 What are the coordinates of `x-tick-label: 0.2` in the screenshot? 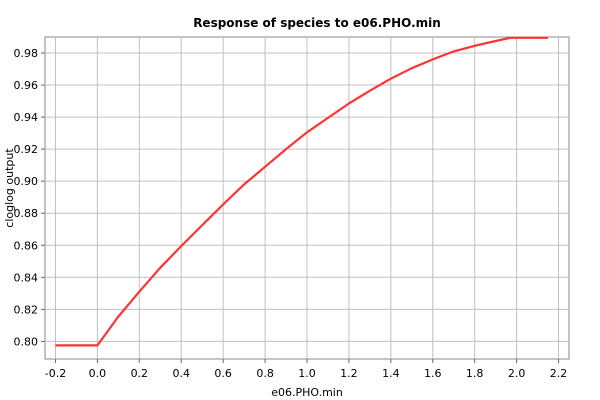 It's located at (140, 373).